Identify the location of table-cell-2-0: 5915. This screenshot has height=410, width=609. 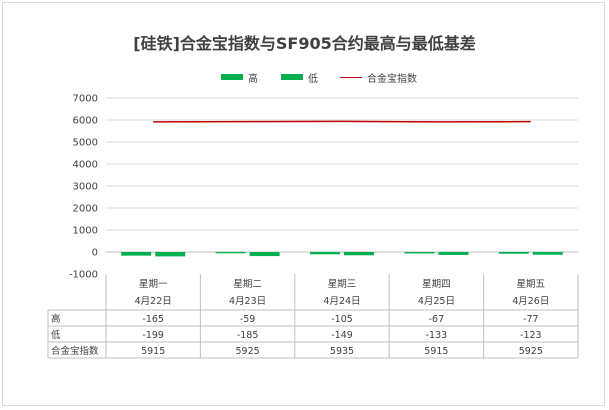
(153, 351).